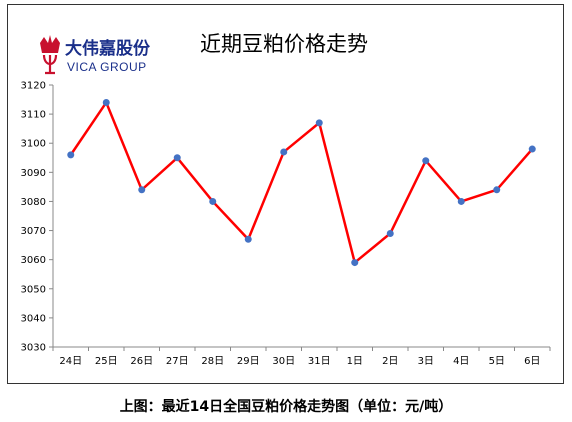 Image resolution: width=572 pixels, height=422 pixels. What do you see at coordinates (177, 361) in the screenshot?
I see `x-tick-label: 27日` at bounding box center [177, 361].